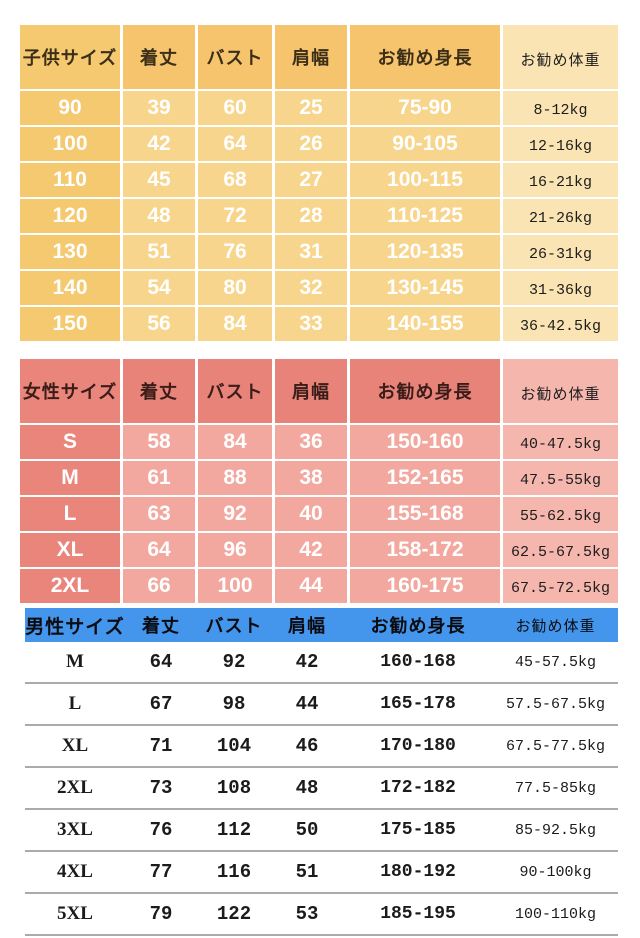  What do you see at coordinates (555, 915) in the screenshot?
I see `men-row-5XL-weight-range-cell: 100-110kg` at bounding box center [555, 915].